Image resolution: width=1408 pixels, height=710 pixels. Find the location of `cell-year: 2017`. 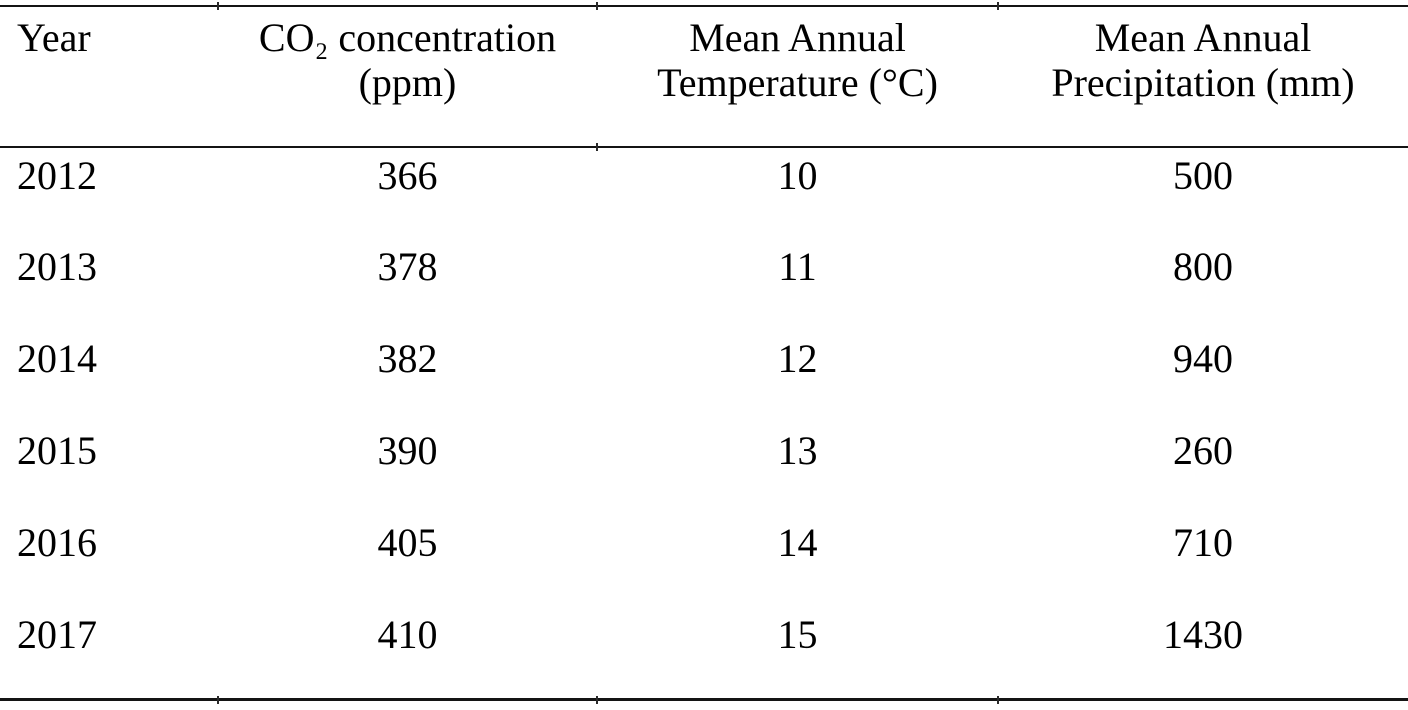

cell-year: 2017 is located at coordinates (109, 654).